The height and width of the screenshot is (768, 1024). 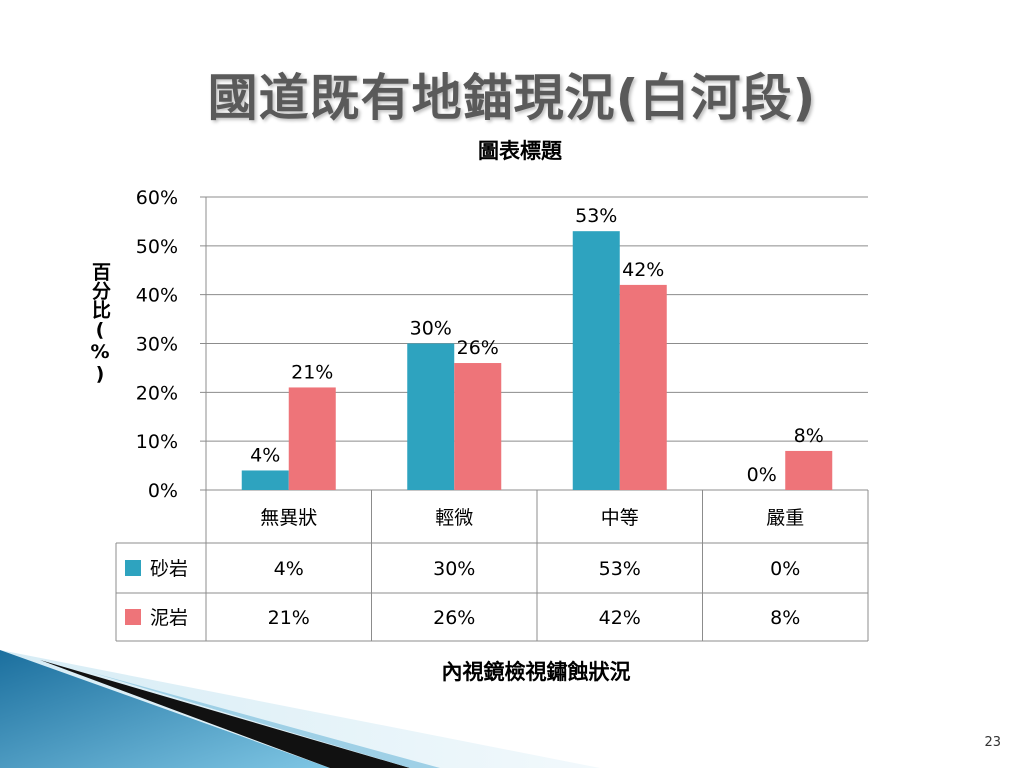 I want to click on data-label: 53%, so click(x=596, y=216).